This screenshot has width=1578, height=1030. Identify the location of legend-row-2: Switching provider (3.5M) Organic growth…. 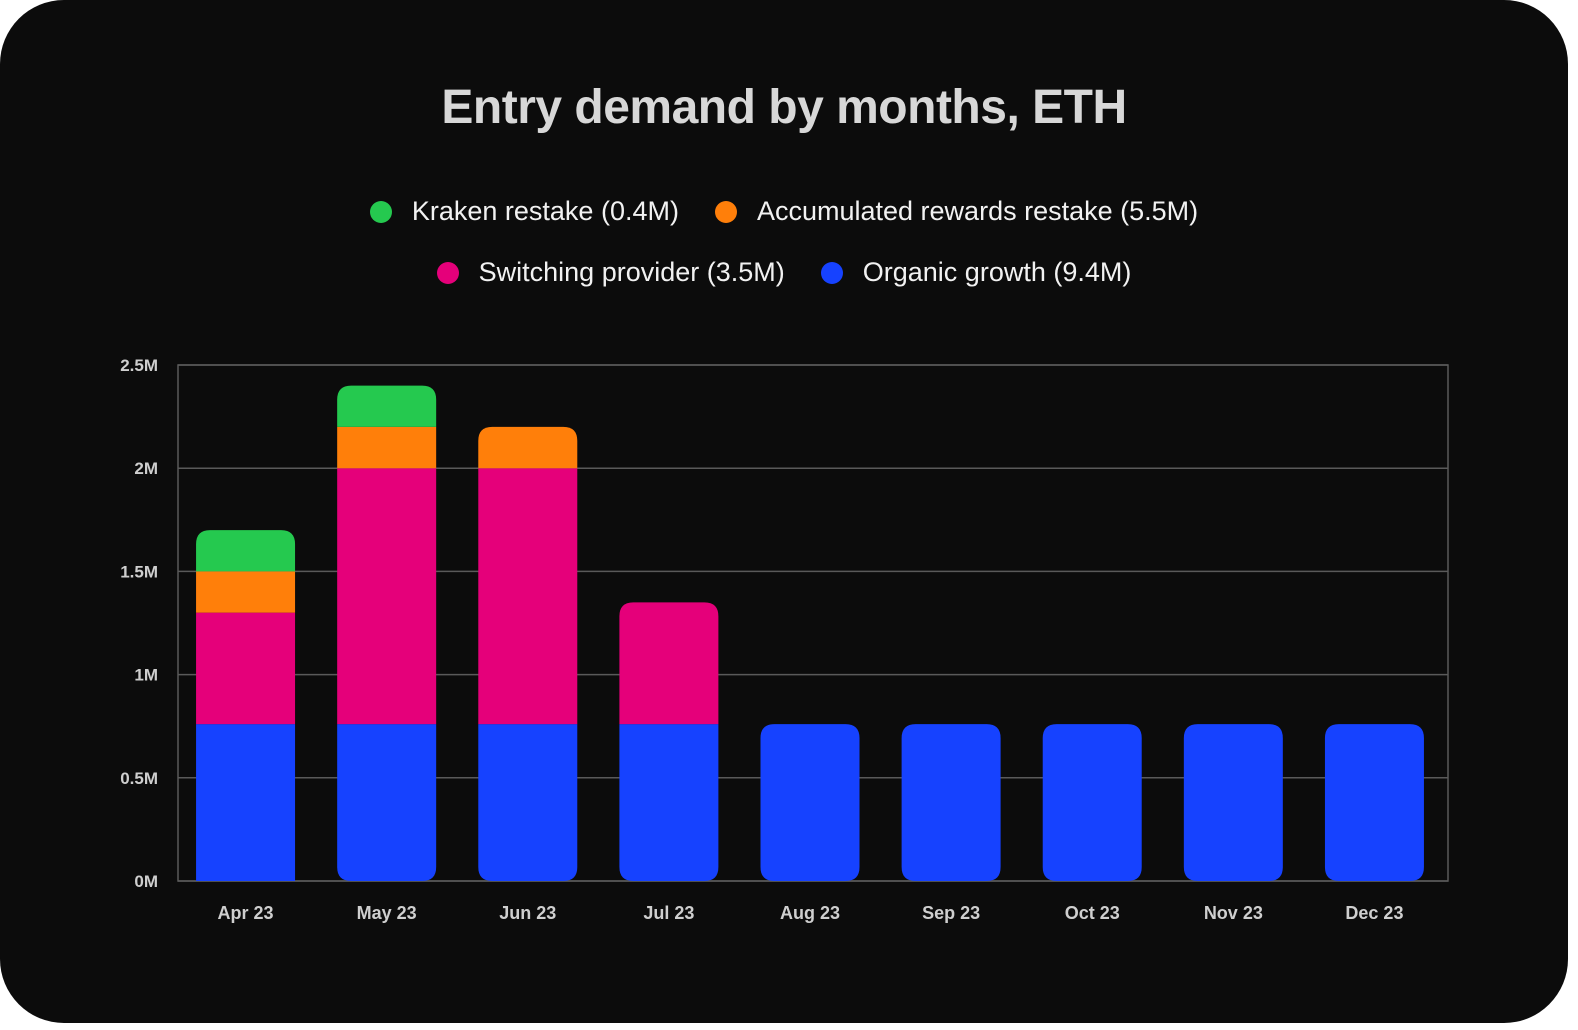
(784, 272).